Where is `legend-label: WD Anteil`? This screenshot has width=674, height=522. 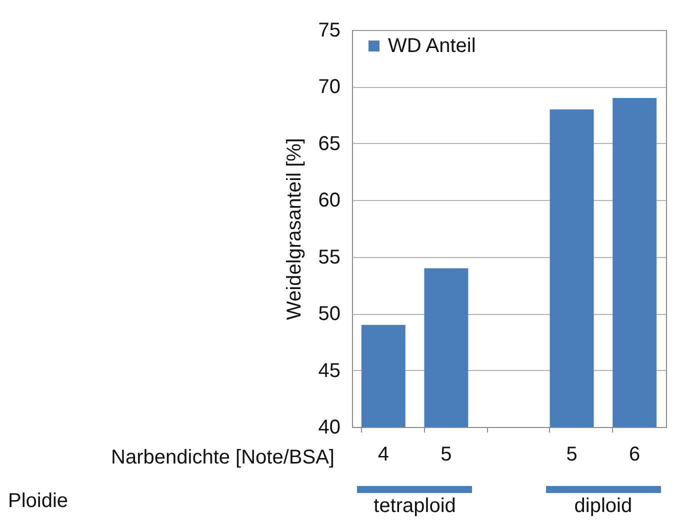 legend-label: WD Anteil is located at coordinates (432, 46).